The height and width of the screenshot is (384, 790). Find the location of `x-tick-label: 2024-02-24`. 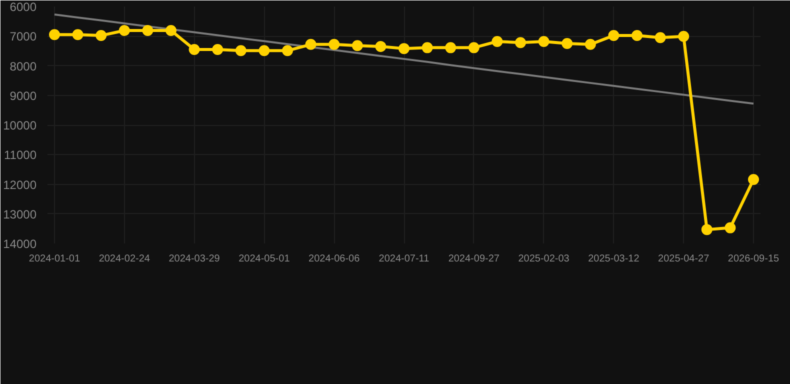

x-tick-label: 2024-02-24 is located at coordinates (124, 259).